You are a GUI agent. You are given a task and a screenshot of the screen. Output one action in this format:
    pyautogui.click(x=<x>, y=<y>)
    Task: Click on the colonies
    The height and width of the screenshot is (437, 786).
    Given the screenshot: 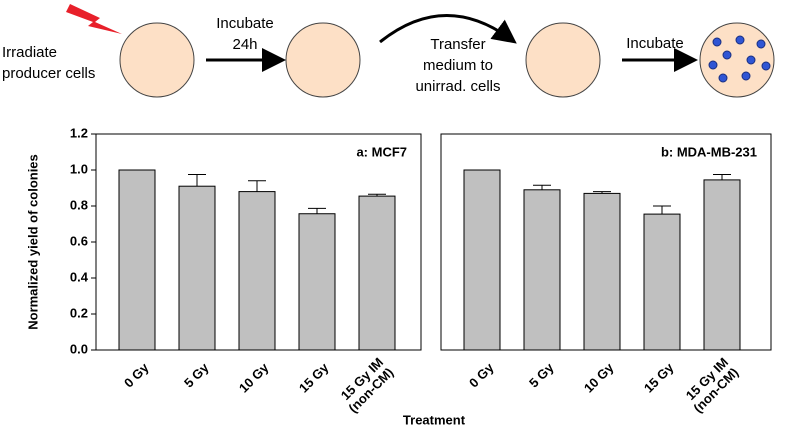 What is the action you would take?
    pyautogui.click(x=739, y=59)
    